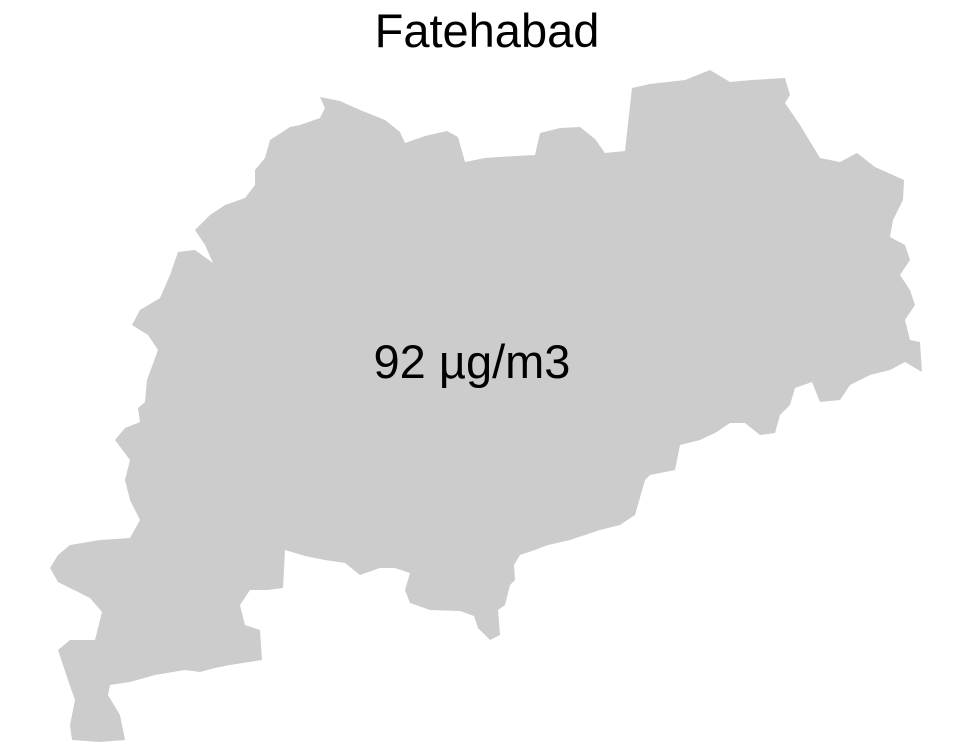 This screenshot has height=750, width=974. I want to click on pollution-value-label: 92 µg/m3, so click(472, 361).